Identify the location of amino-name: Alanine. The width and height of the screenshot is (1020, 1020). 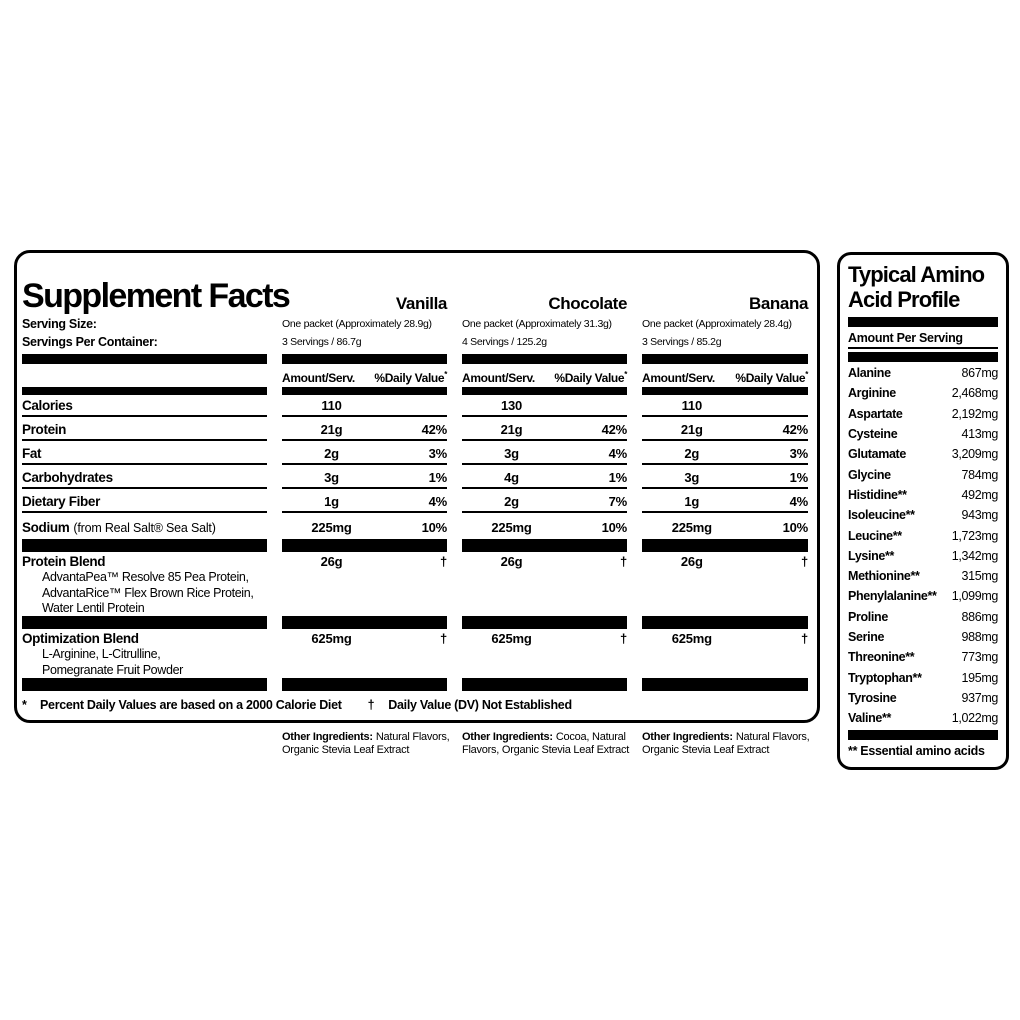
(869, 373).